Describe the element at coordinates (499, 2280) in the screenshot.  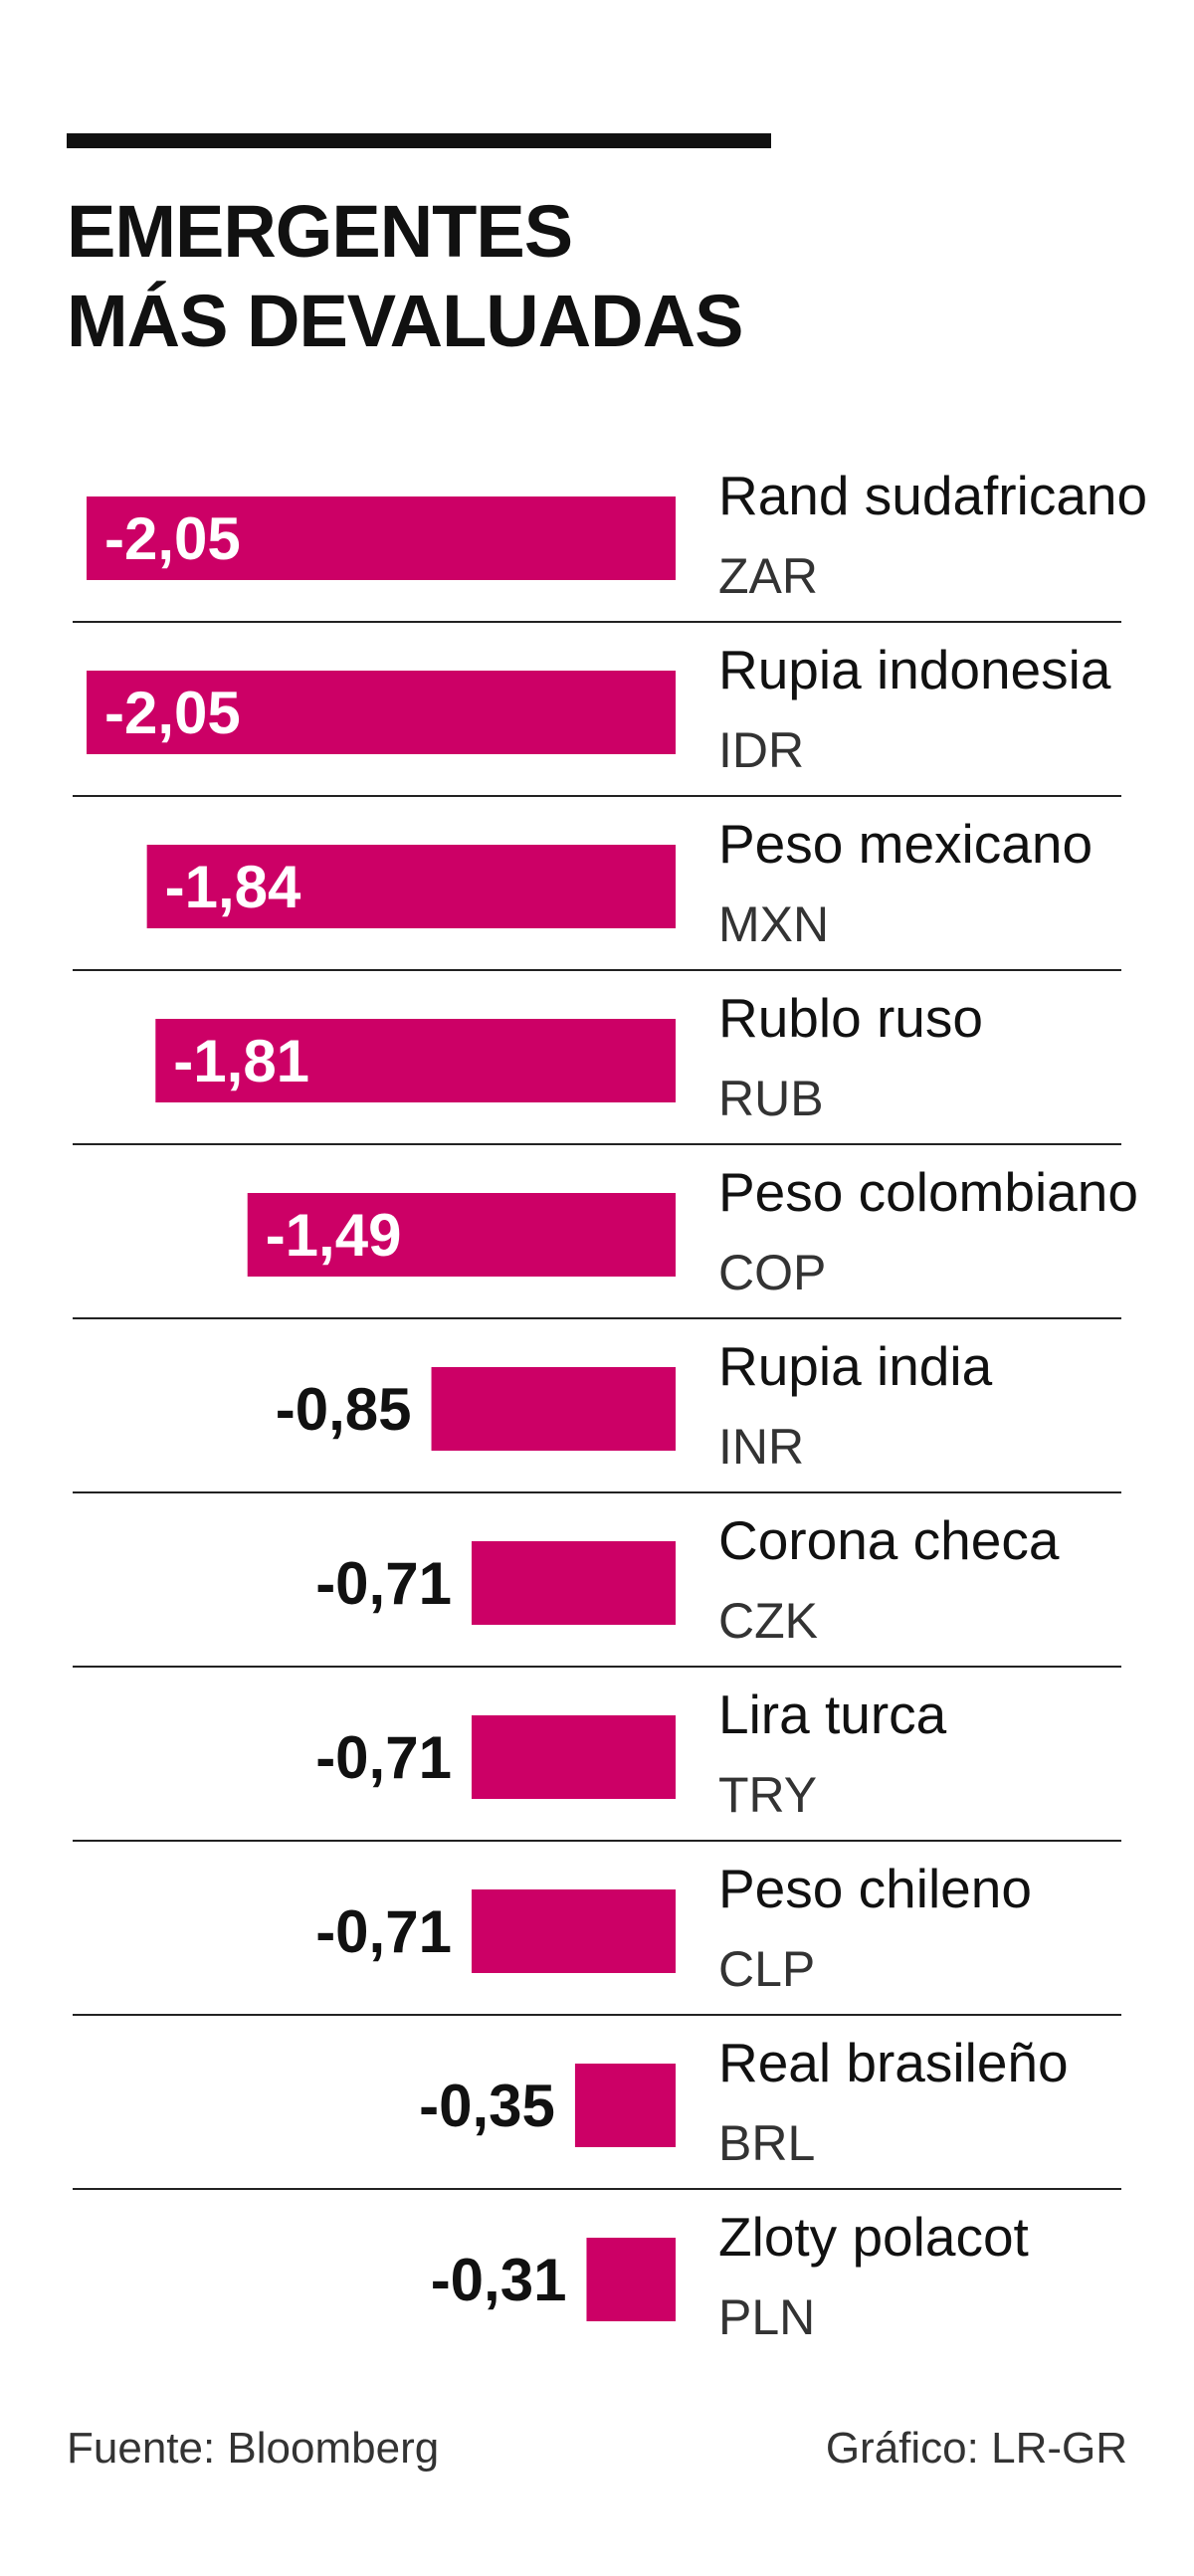
I see `value-label: -0,31` at that location.